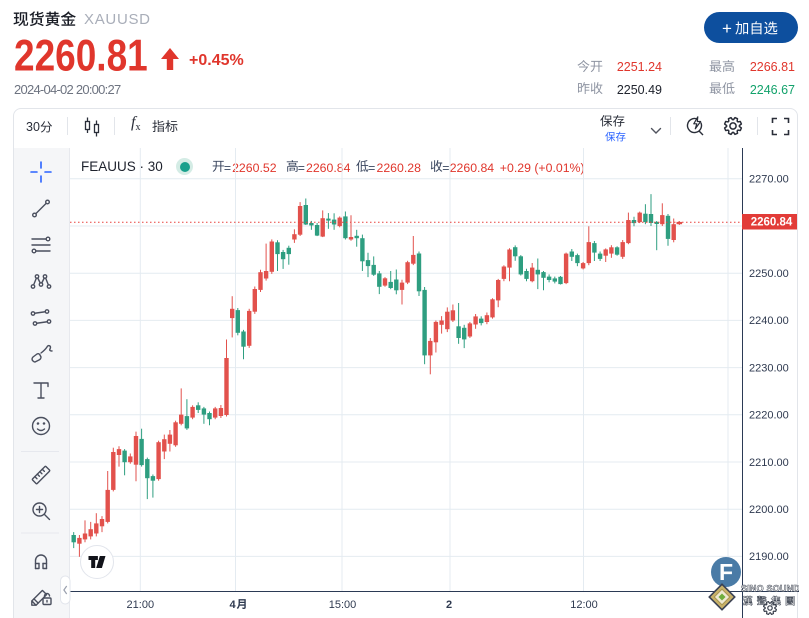  Describe the element at coordinates (343, 605) in the screenshot. I see `svg-text: 15:00` at that location.